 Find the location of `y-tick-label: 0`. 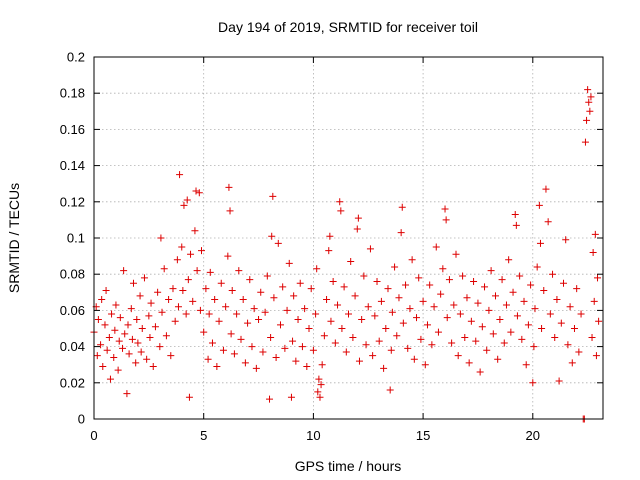

y-tick-label: 0 is located at coordinates (81, 419).